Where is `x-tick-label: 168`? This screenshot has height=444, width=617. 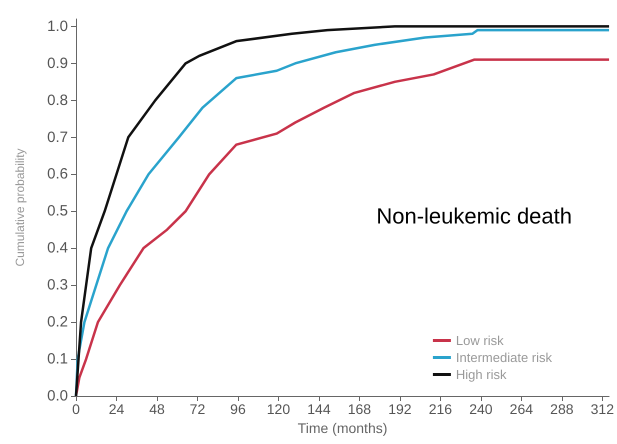 x-tick-label: 168 is located at coordinates (360, 409).